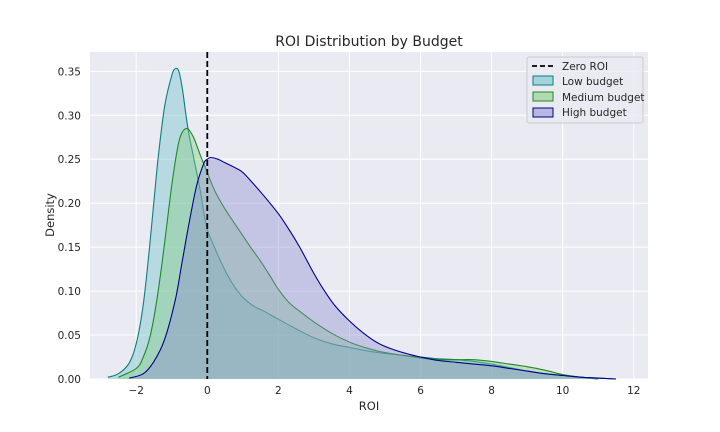 This screenshot has width=720, height=432. I want to click on x-tick-label: −2, so click(135, 391).